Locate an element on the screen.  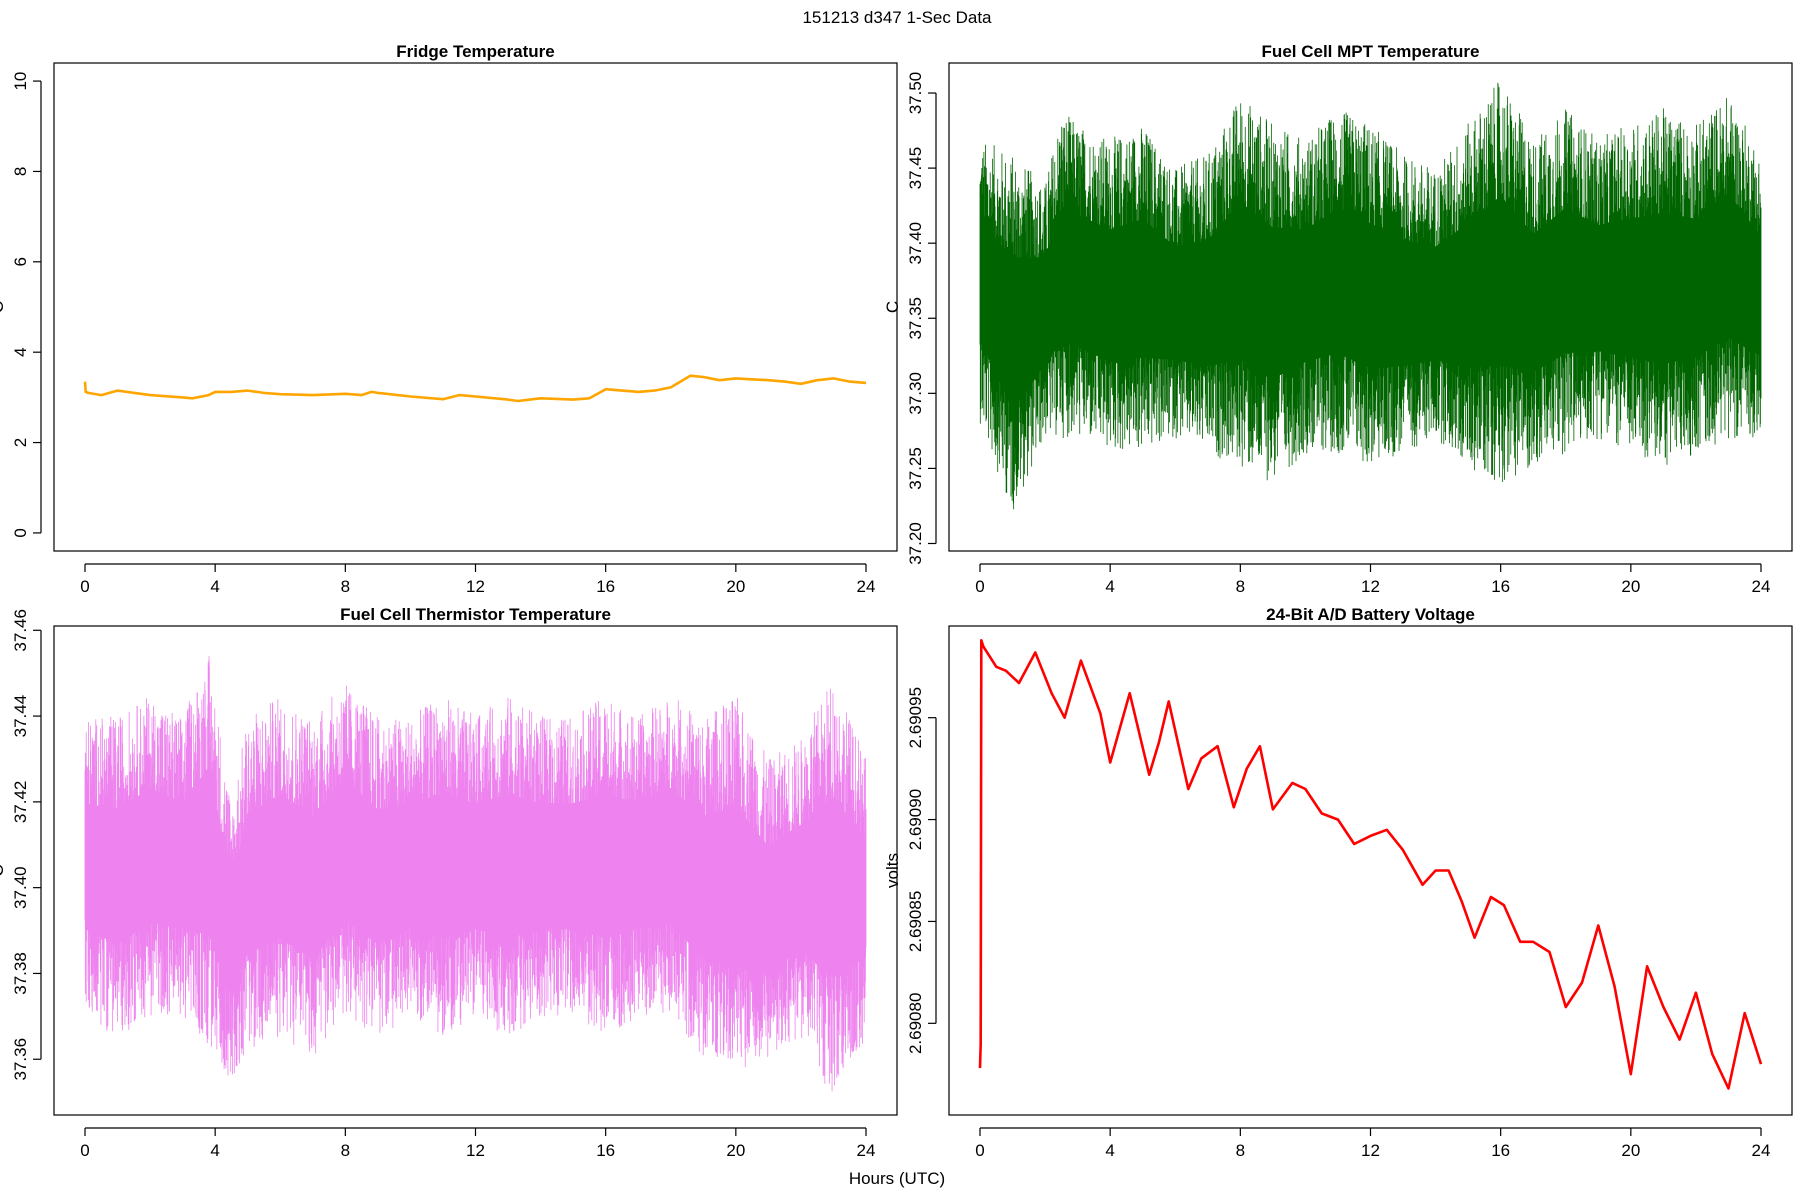
y-tick-label: 2.69090 is located at coordinates (915, 819).